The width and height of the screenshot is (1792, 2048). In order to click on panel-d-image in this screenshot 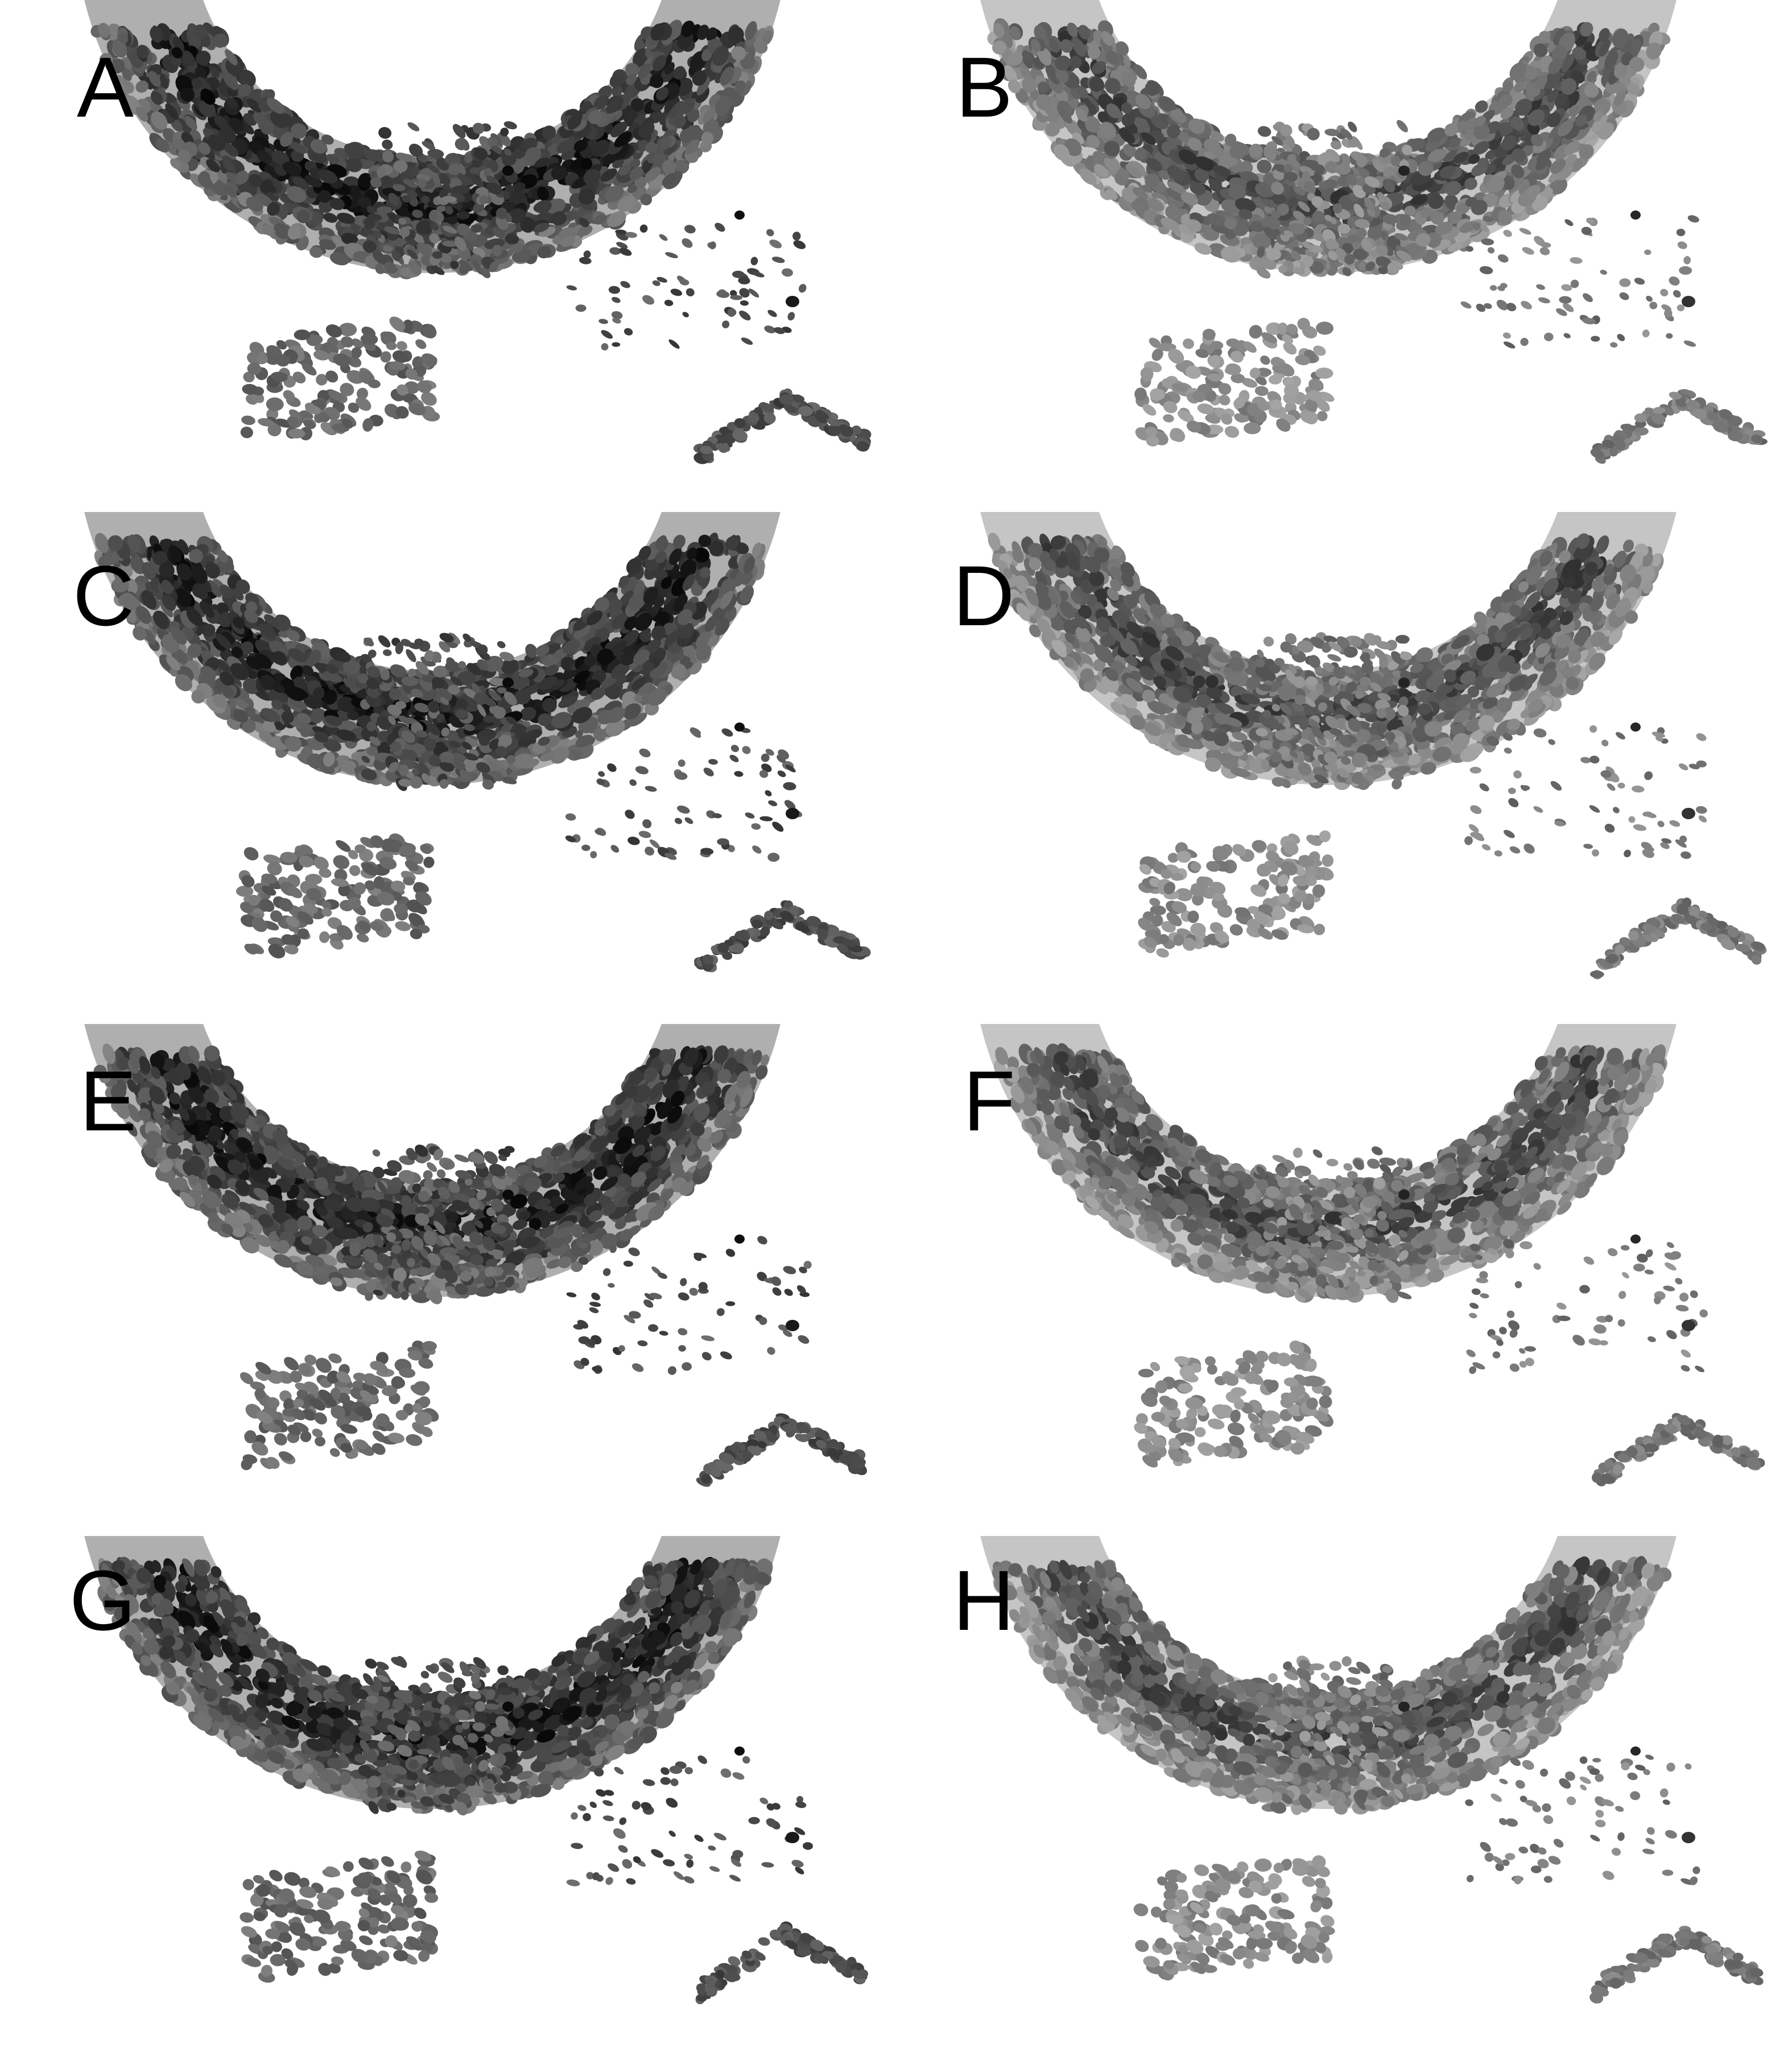, I will do `click(1373, 746)`.